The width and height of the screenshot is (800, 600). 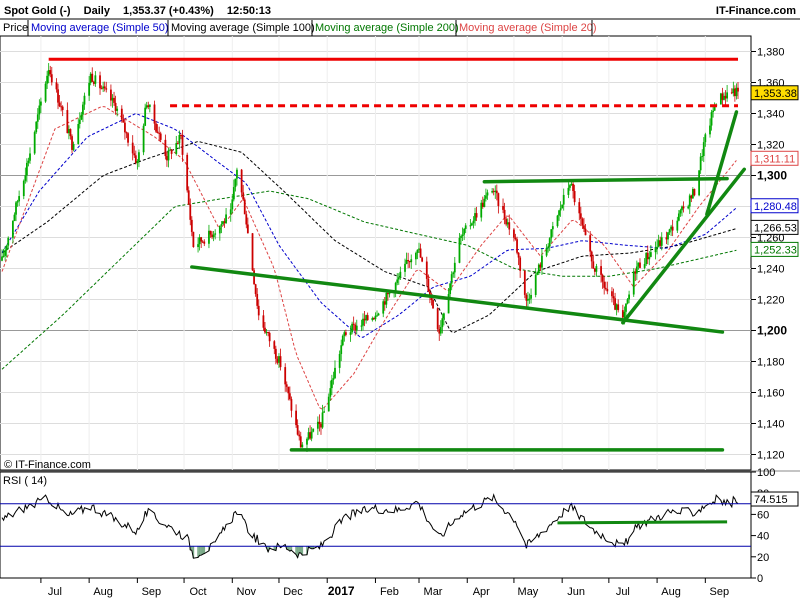 I want to click on price-tick-label: 1,120, so click(x=771, y=456).